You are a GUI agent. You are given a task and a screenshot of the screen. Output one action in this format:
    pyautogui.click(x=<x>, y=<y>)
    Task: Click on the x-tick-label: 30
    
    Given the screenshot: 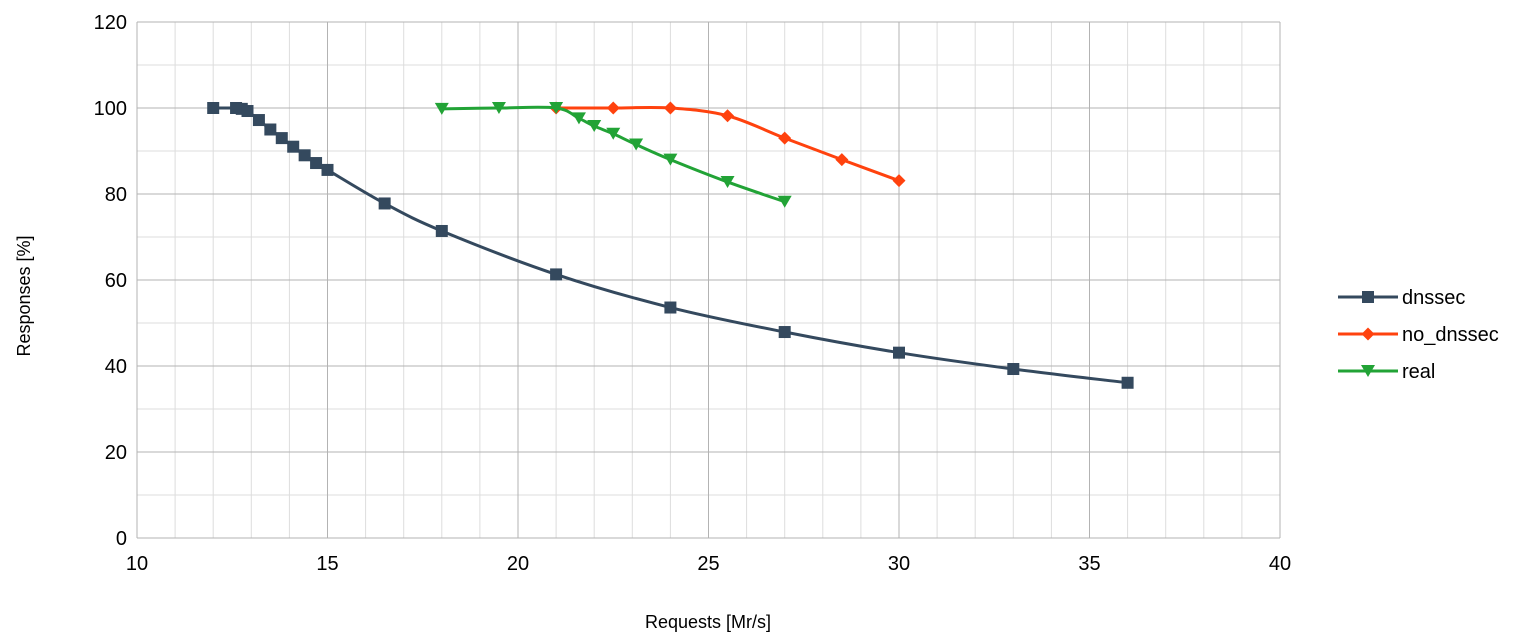 What is the action you would take?
    pyautogui.click(x=899, y=564)
    